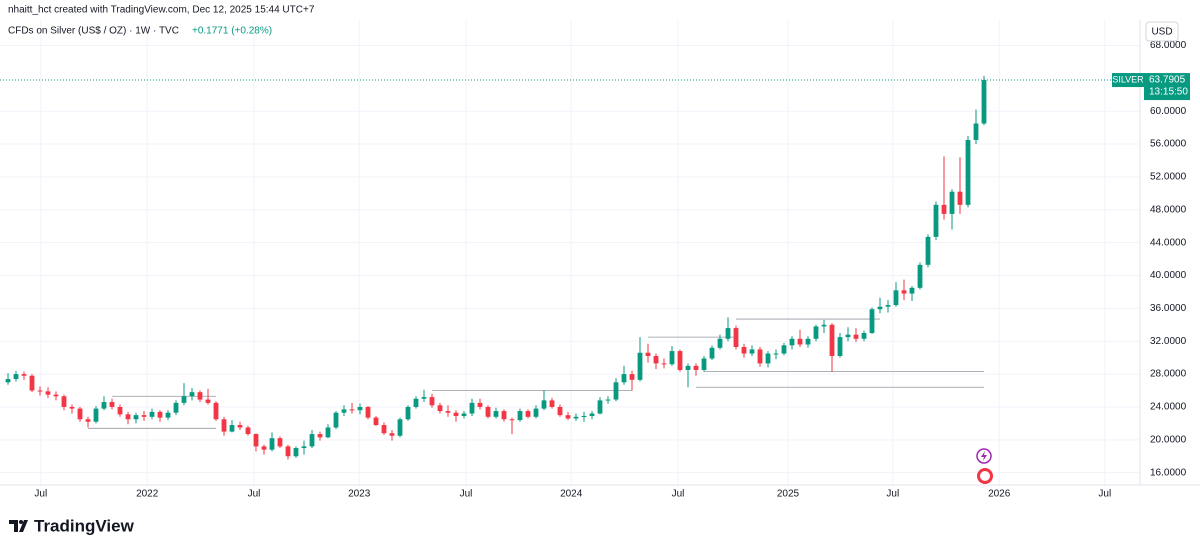 This screenshot has height=550, width=1200. Describe the element at coordinates (1168, 275) in the screenshot. I see `y-tick-label: 40.0000` at that location.